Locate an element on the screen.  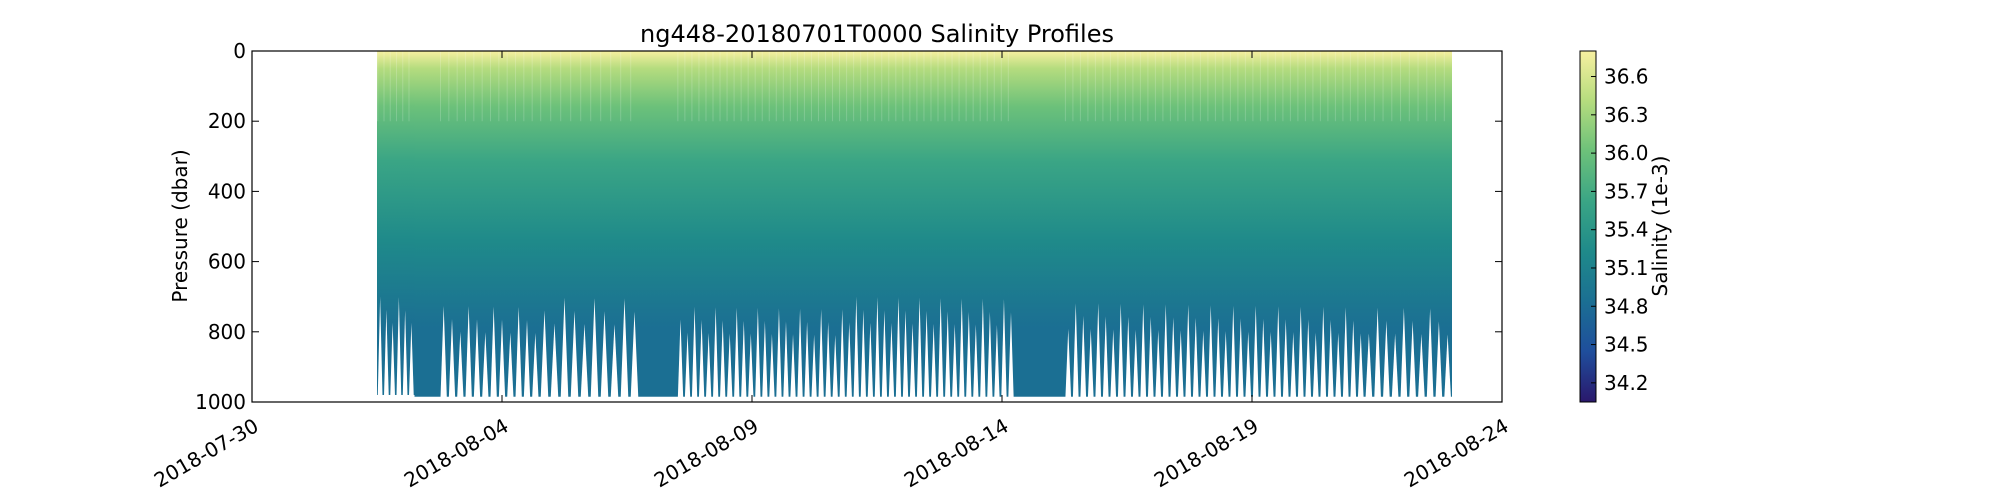
y-tick-label: 200 is located at coordinates (227, 121).